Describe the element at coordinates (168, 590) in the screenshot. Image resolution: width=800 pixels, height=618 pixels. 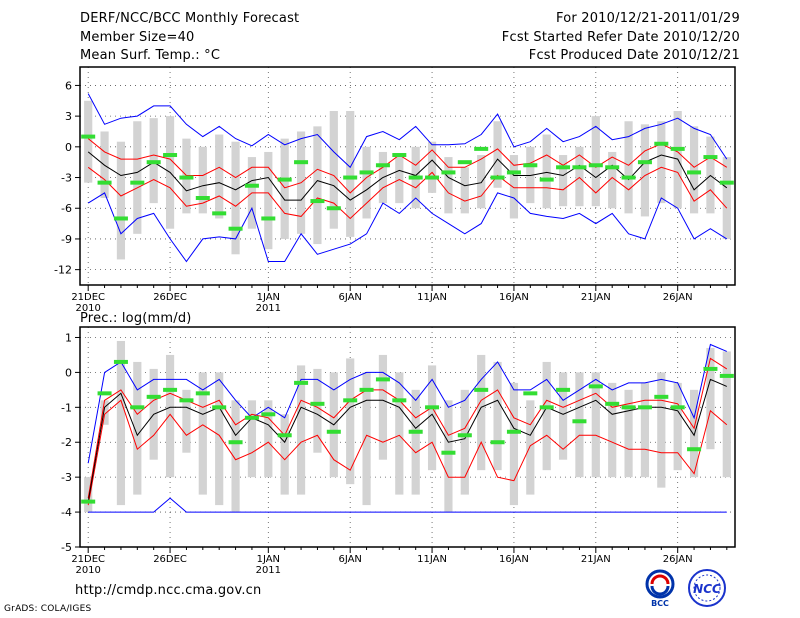
I see `footer-url: http://cmdp.ncc.cma.gov.cn` at that location.